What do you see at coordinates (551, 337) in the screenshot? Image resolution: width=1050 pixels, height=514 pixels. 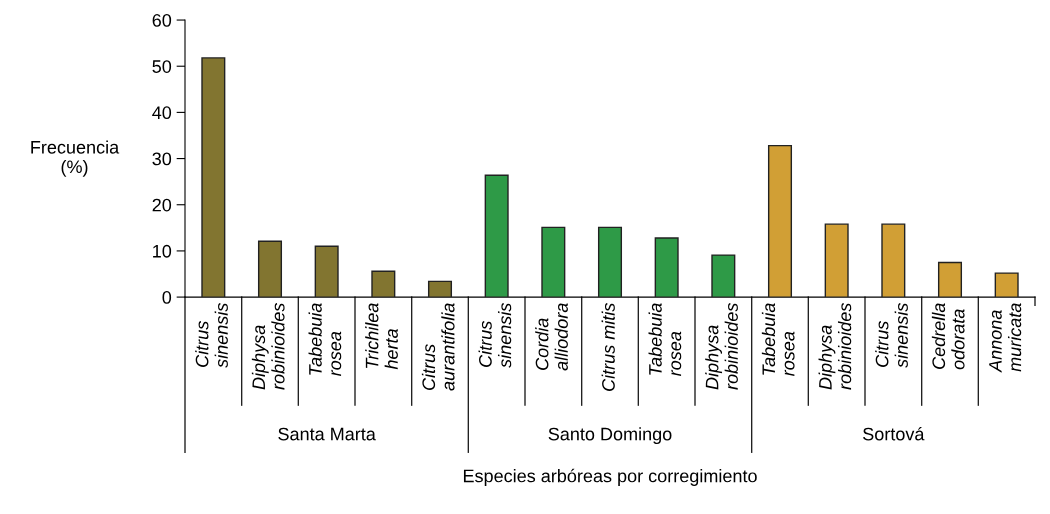 I see `x-tick-label: Cordia alliodora` at bounding box center [551, 337].